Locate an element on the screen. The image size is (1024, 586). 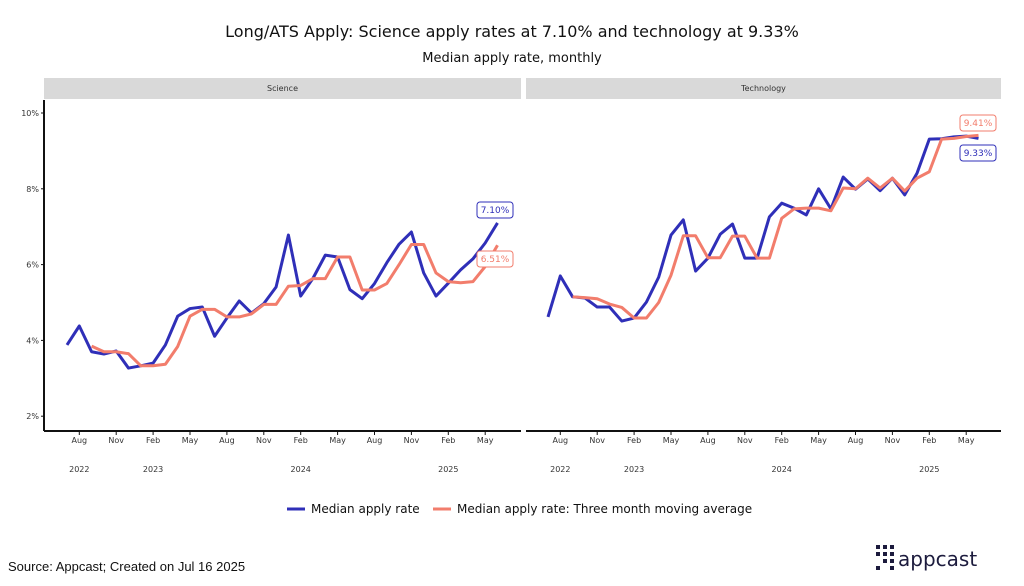
appcast-logo: appcast is located at coordinates (926, 558).